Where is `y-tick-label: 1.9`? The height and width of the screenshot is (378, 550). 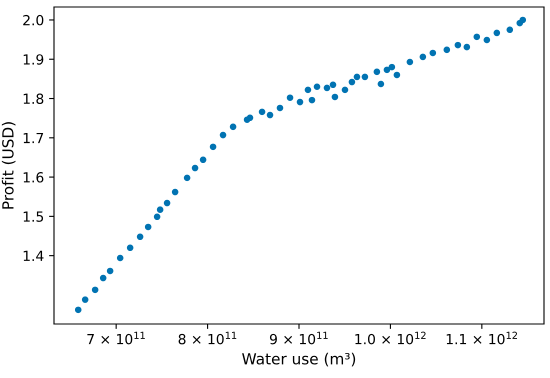
y-tick-label: 1.9 is located at coordinates (34, 59).